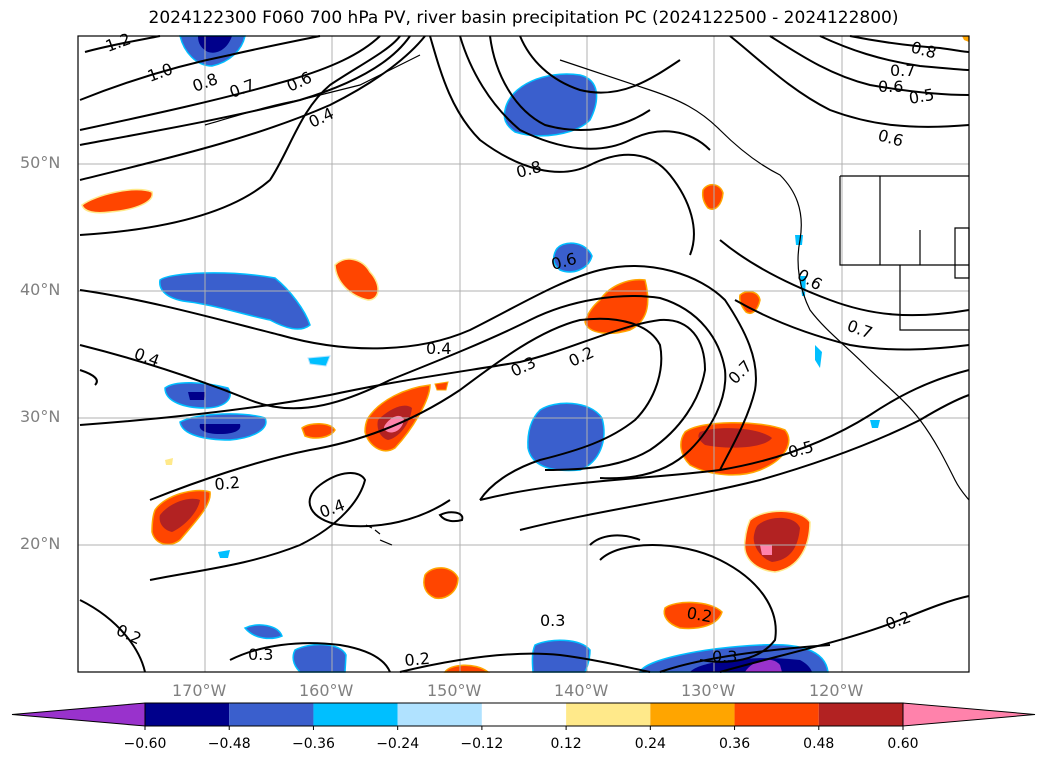 The height and width of the screenshot is (765, 1047). What do you see at coordinates (78, 714) in the screenshot?
I see `colorbar-extend-min` at bounding box center [78, 714].